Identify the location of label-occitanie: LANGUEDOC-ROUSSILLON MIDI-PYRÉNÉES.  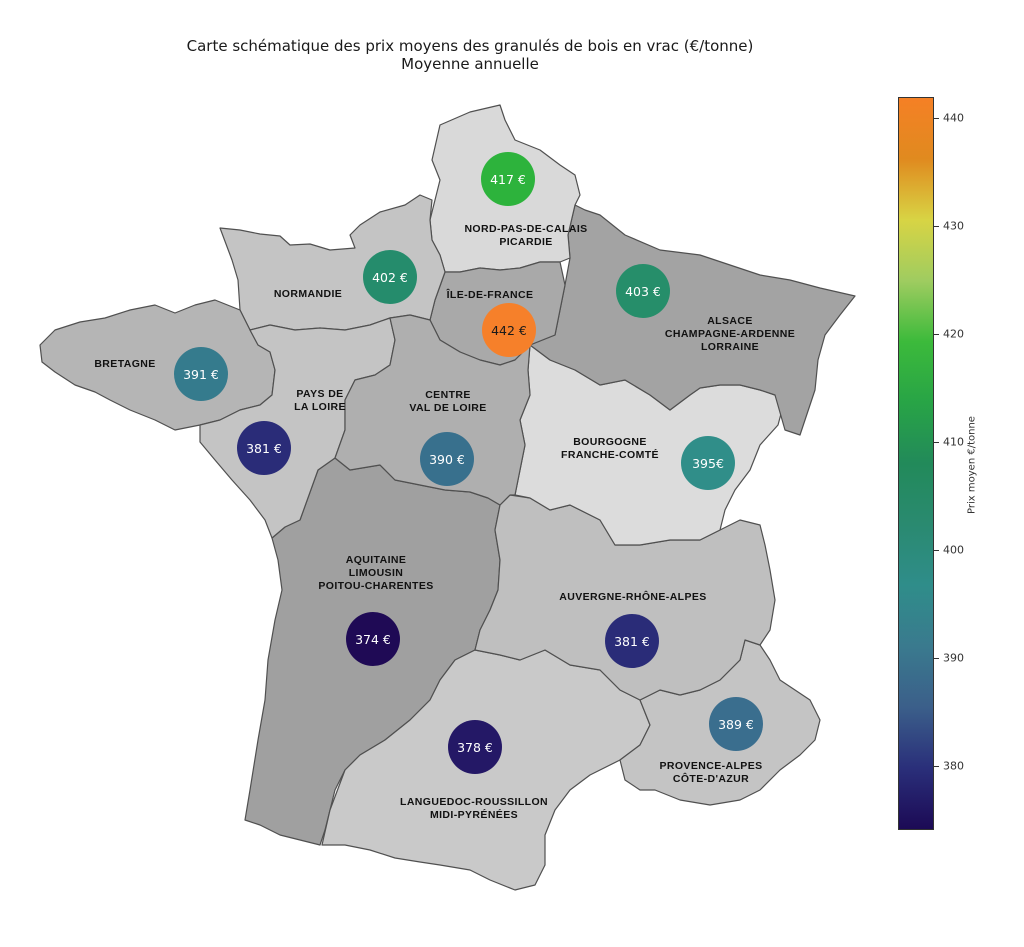
(474, 809).